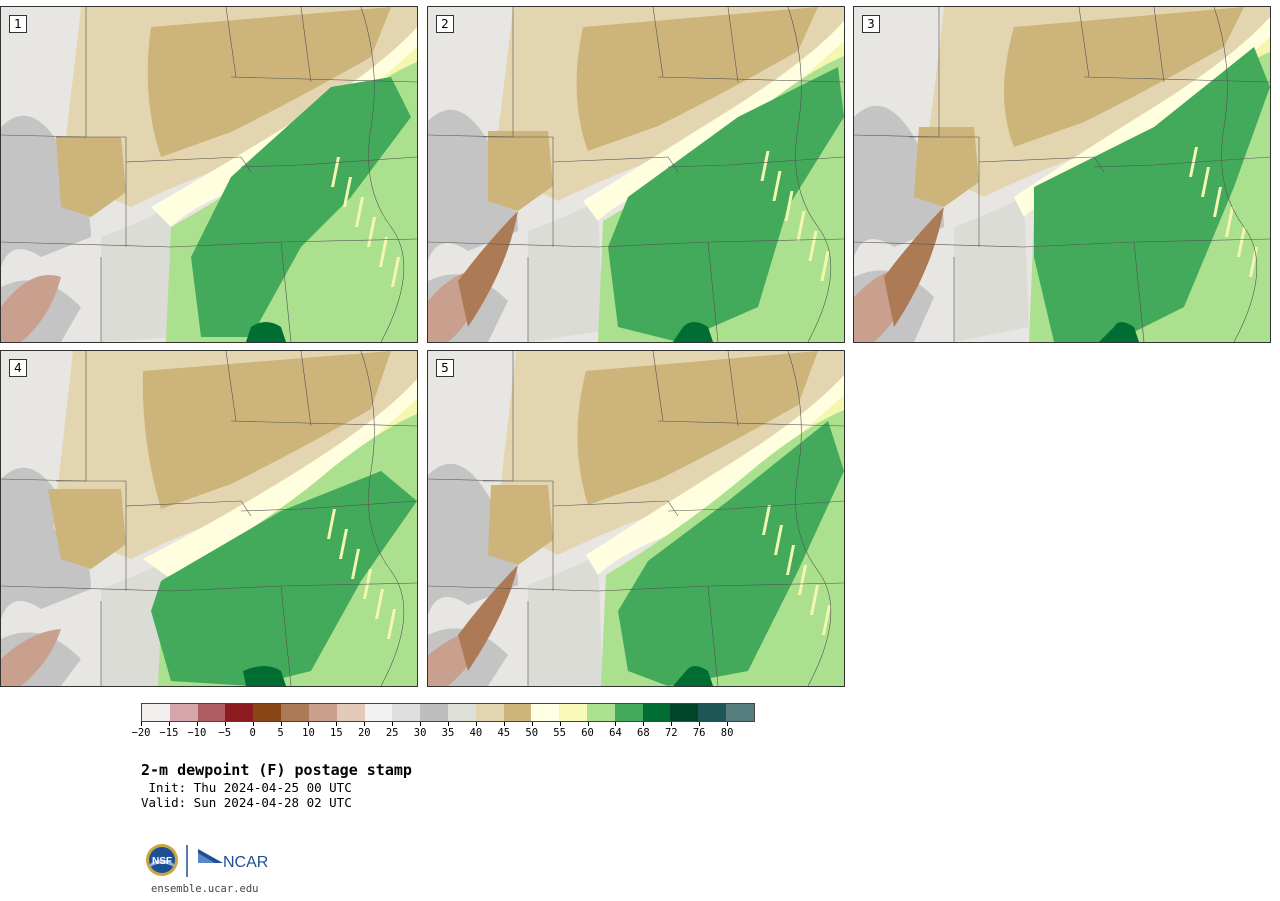  What do you see at coordinates (18, 368) in the screenshot?
I see `member-number-badge: 4` at bounding box center [18, 368].